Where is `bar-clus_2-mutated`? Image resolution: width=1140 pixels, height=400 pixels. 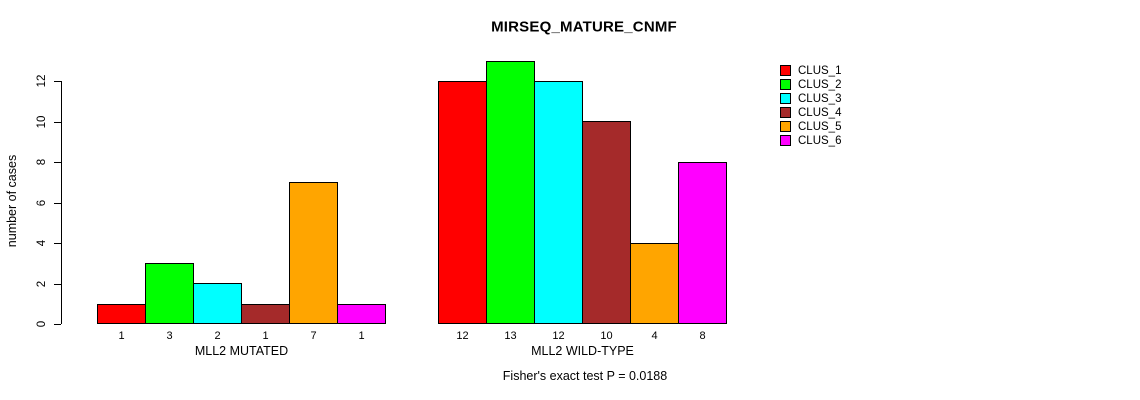
bar-clus_2-mutated is located at coordinates (169, 293).